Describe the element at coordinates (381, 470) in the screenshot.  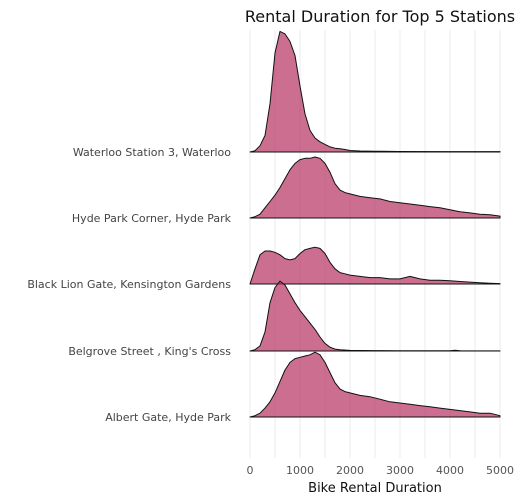
I see `x-axis-ticks: 0 1000 2000 3000 4000 5000` at that location.